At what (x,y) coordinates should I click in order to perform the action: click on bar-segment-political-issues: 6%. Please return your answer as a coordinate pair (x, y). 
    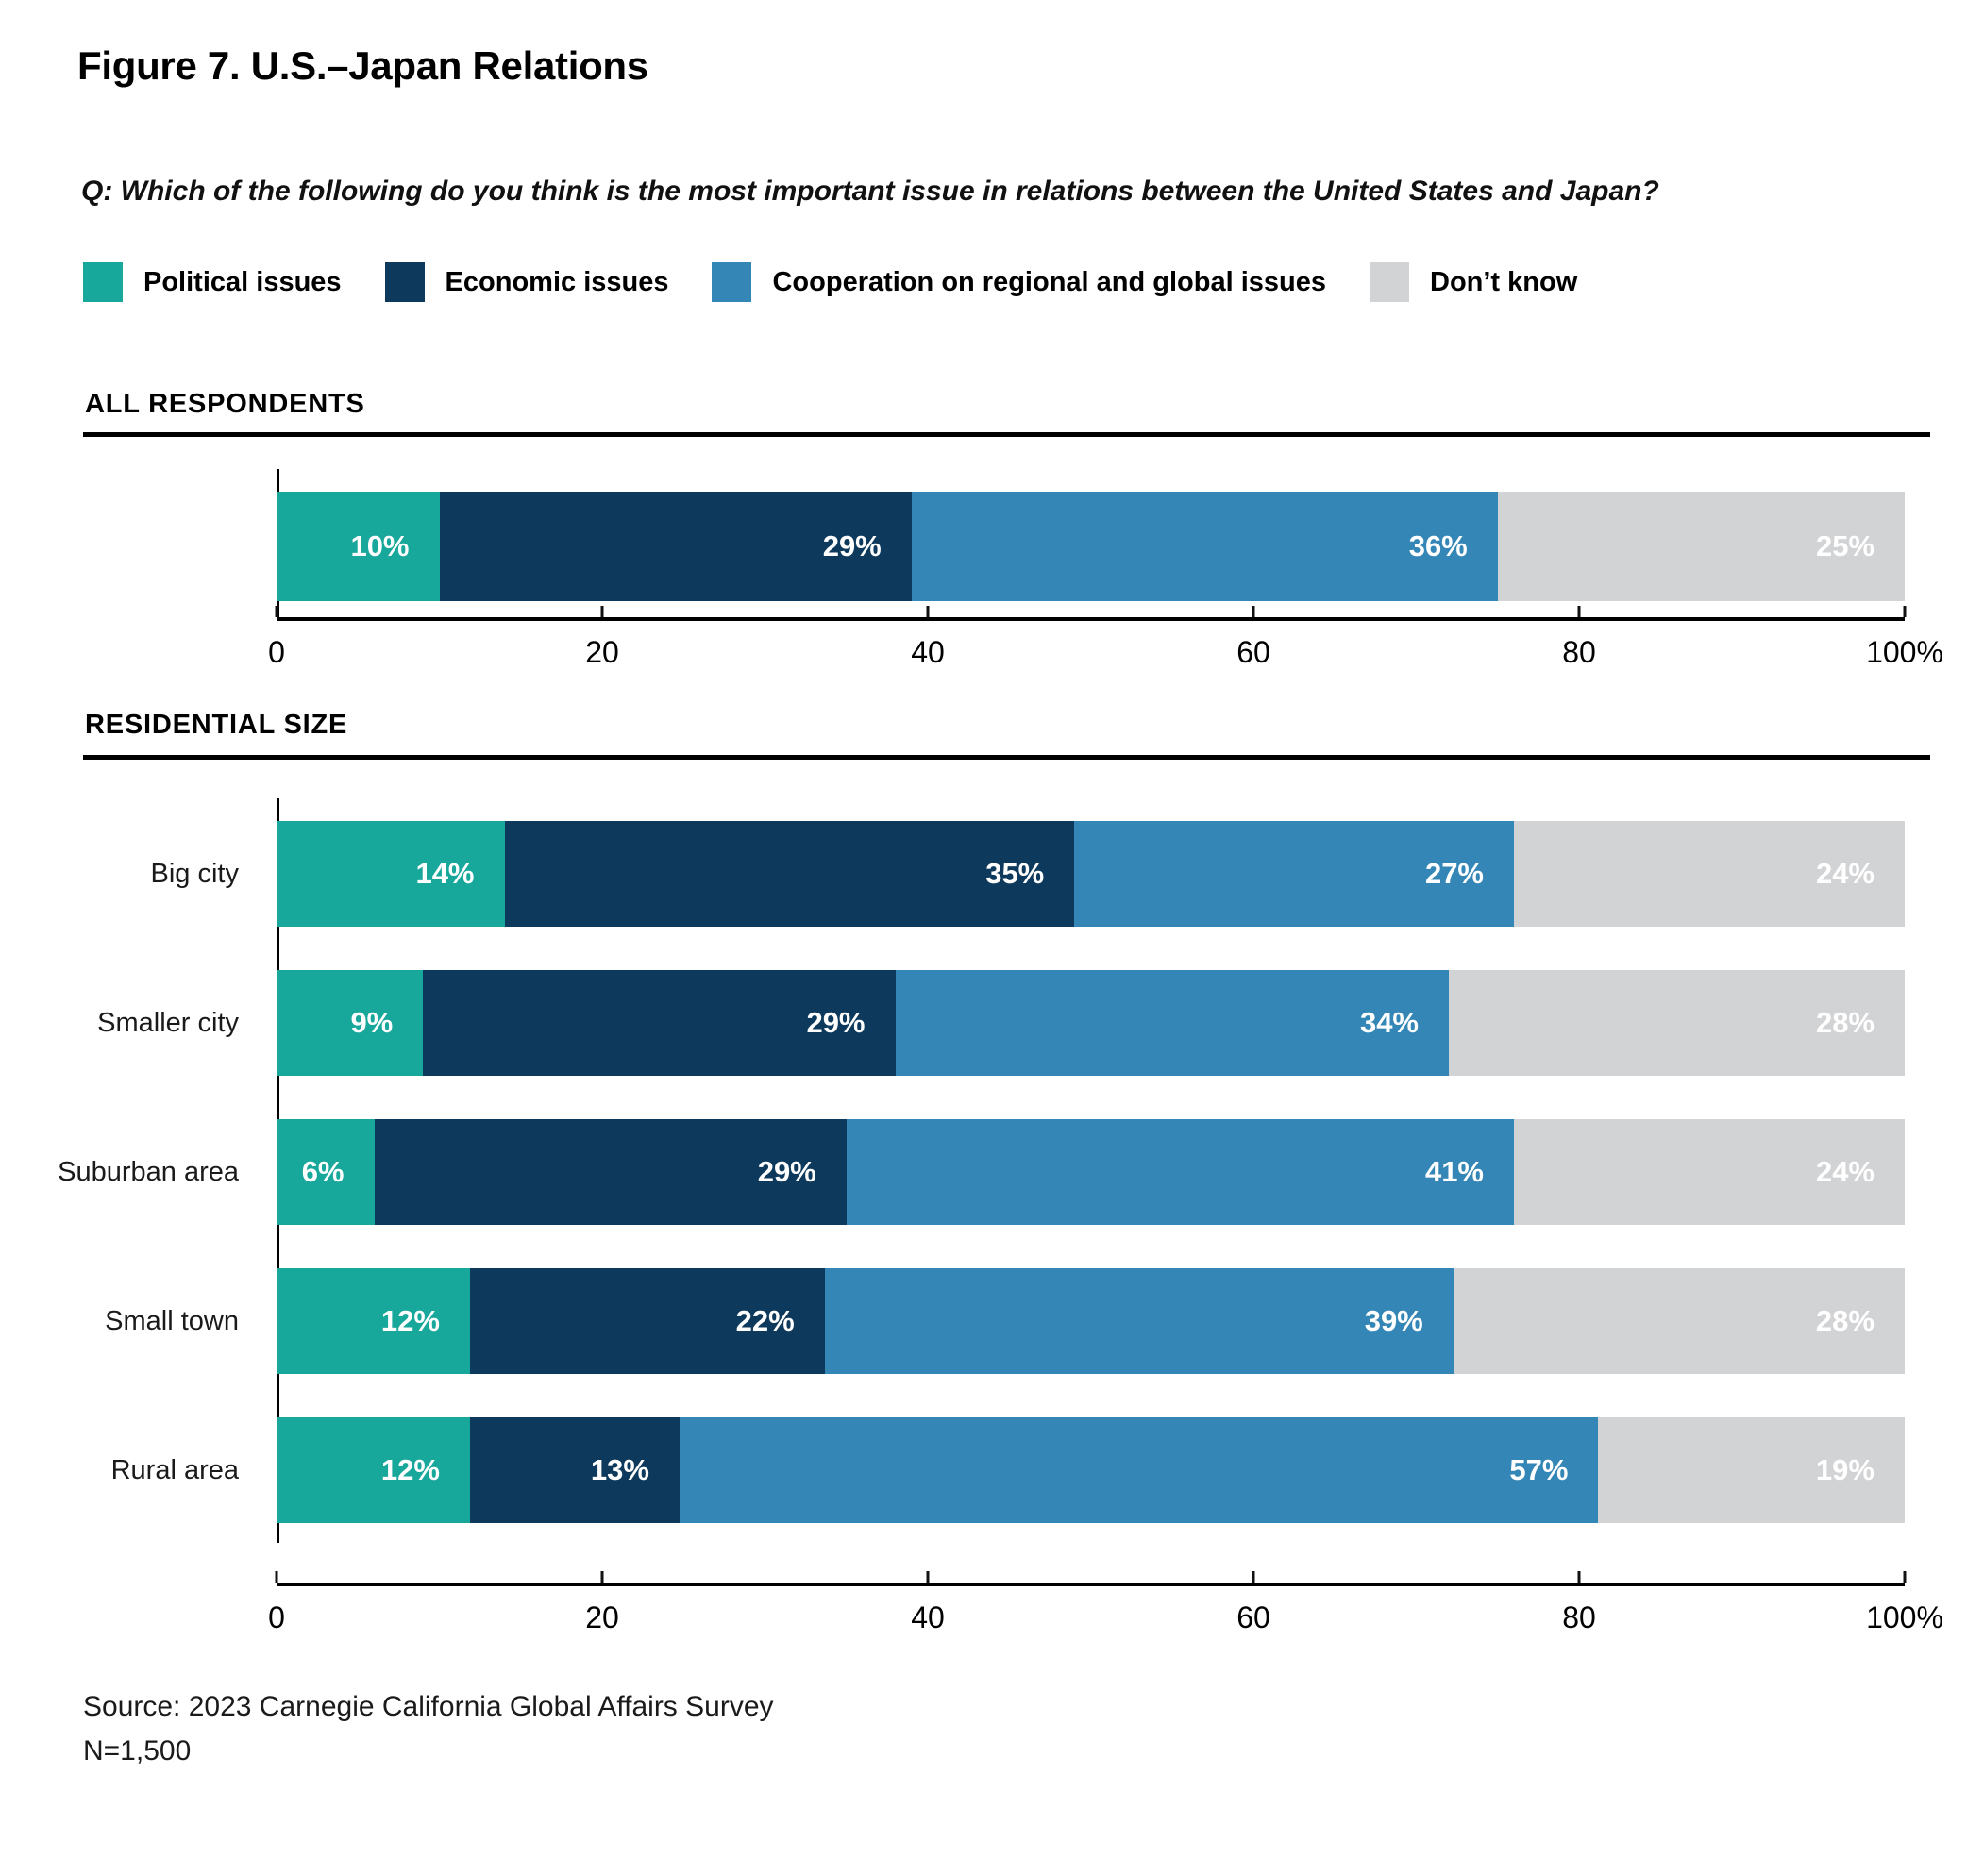
    Looking at the image, I should click on (326, 1172).